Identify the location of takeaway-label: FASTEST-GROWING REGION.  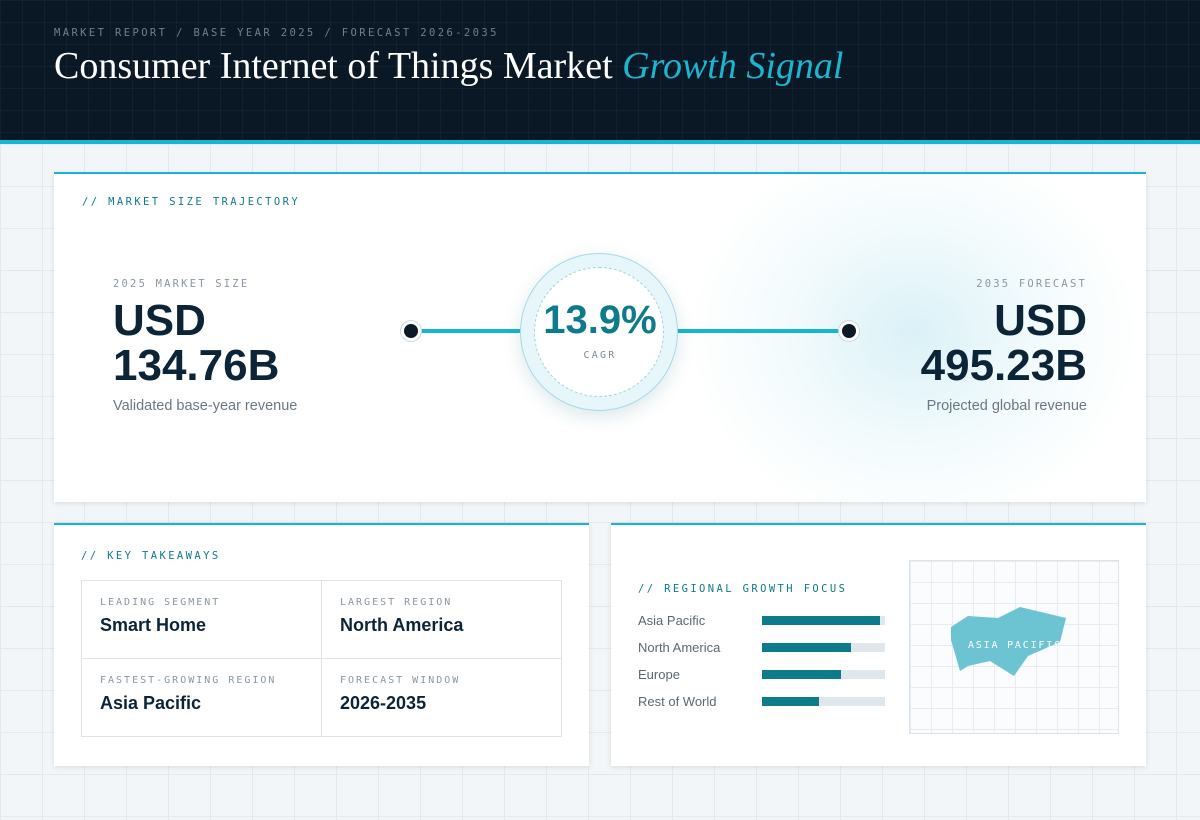
(188, 680).